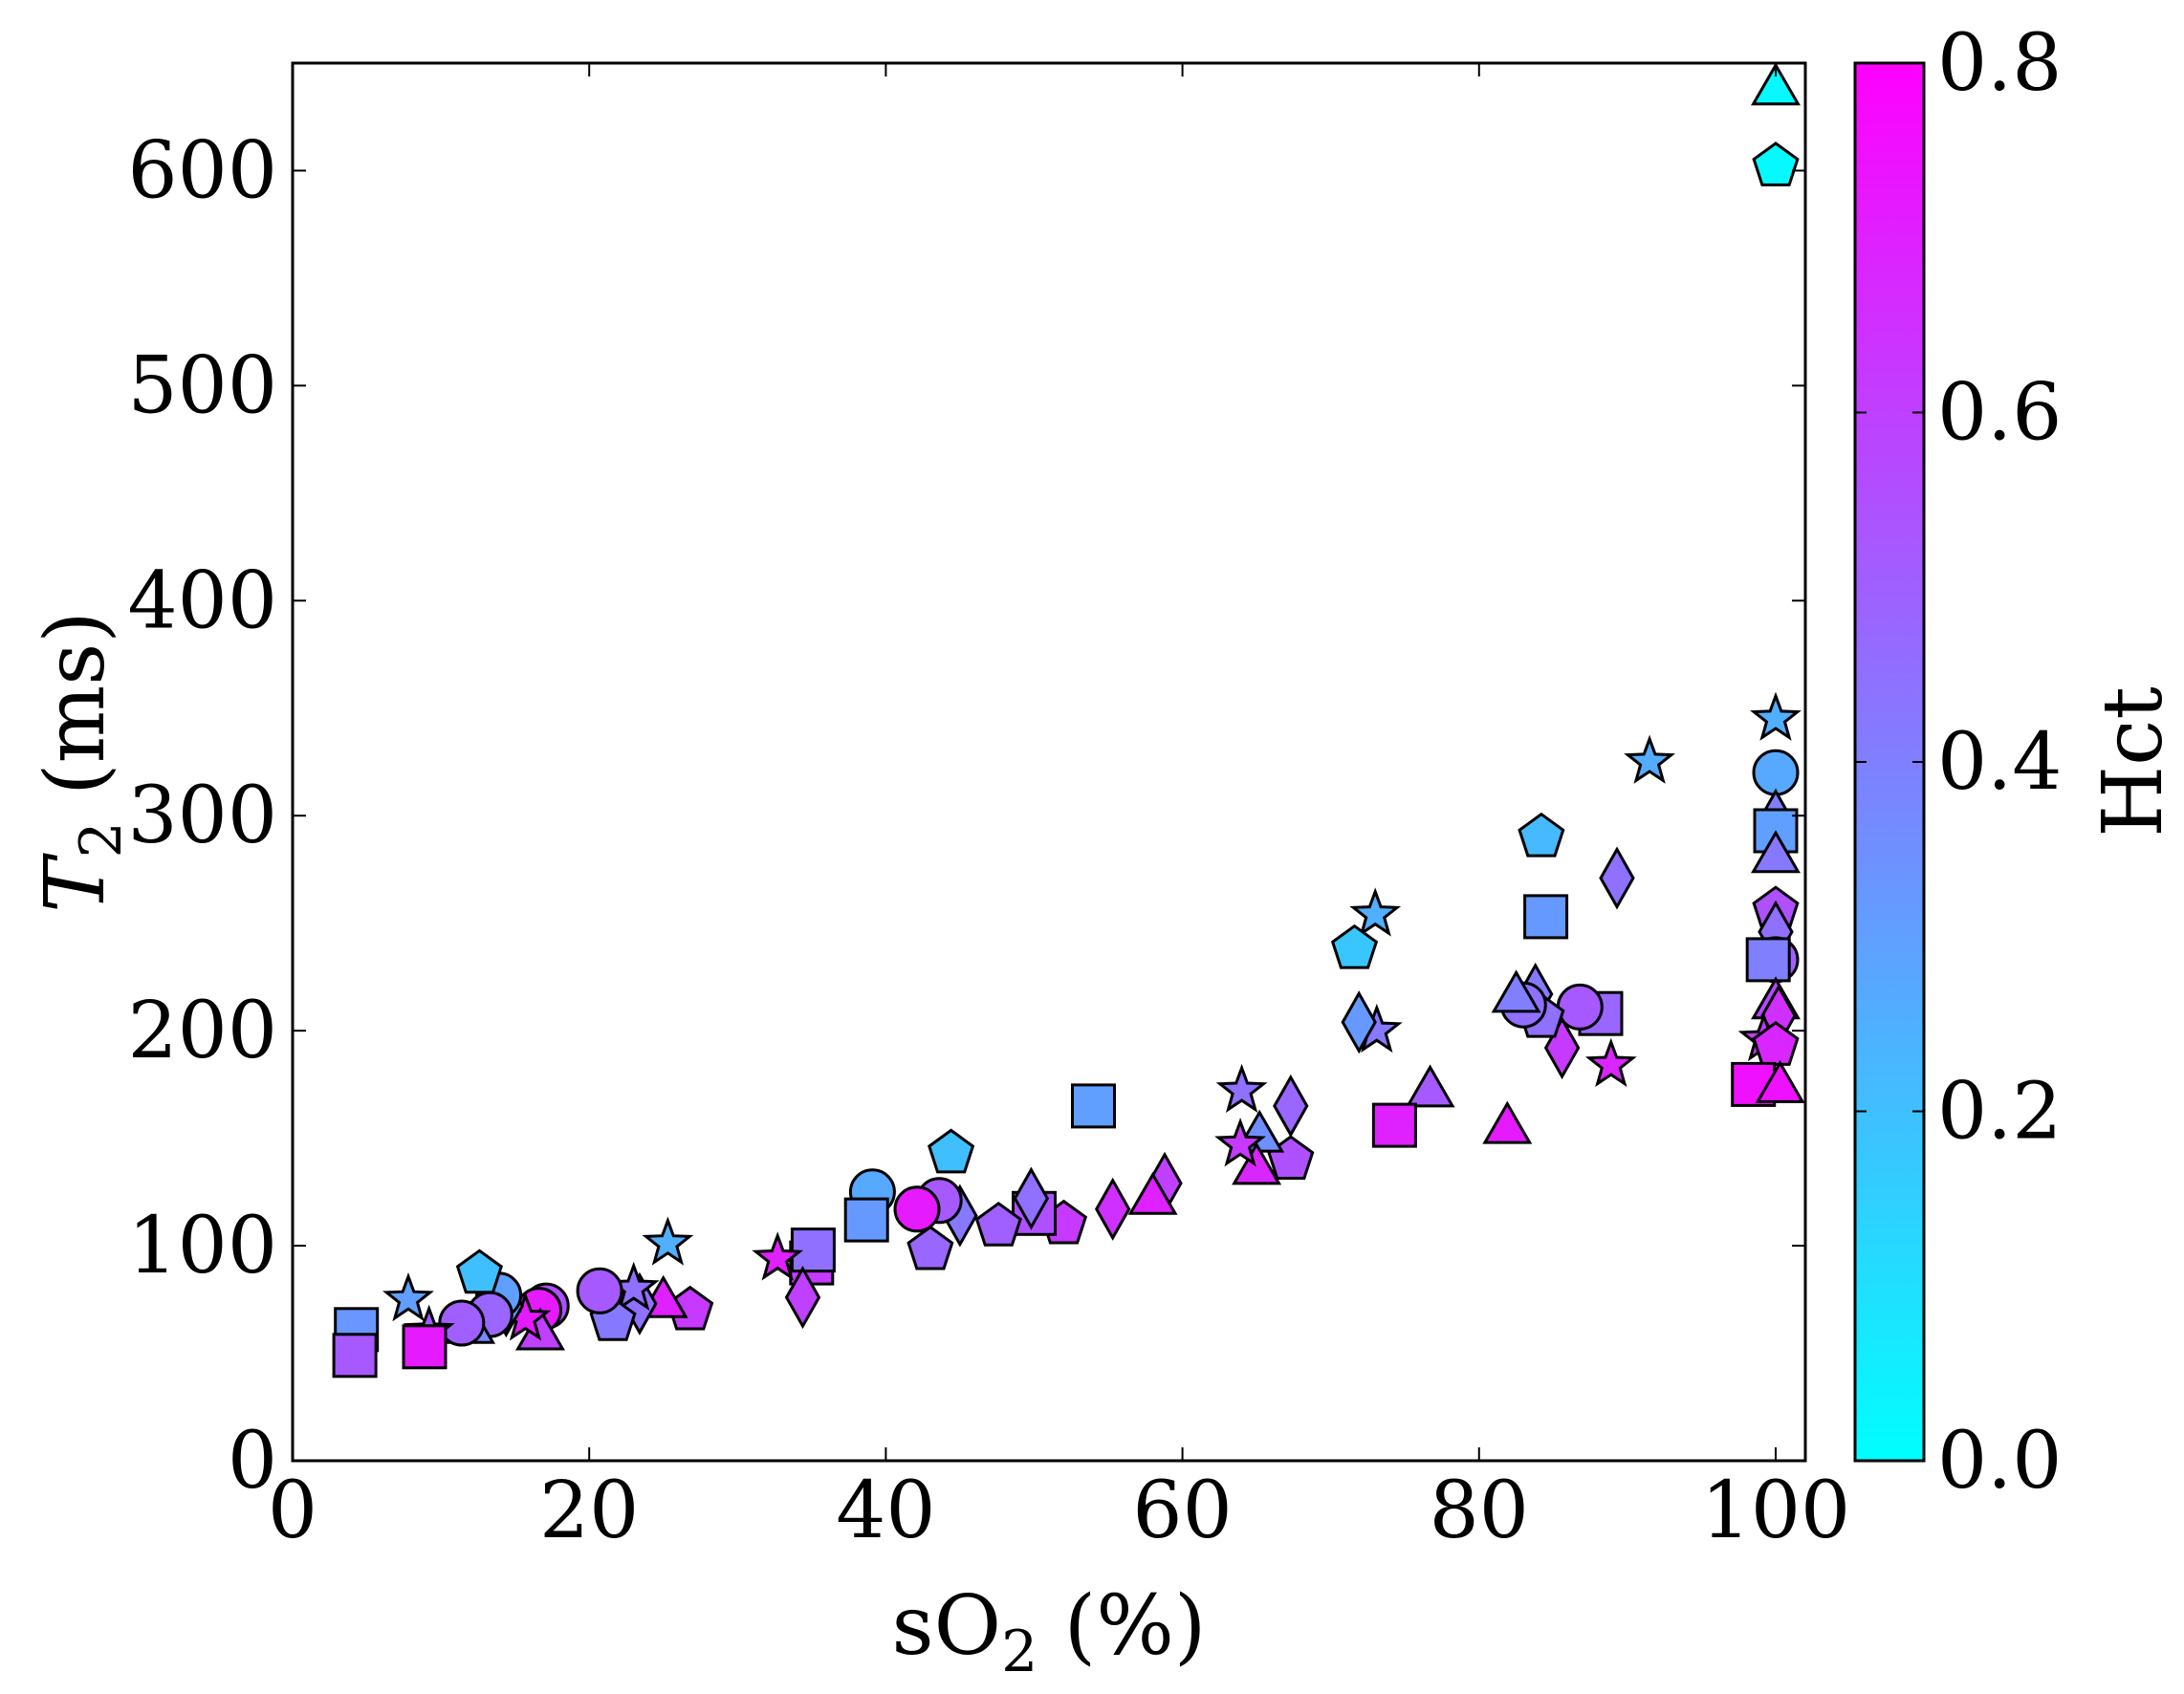 The width and height of the screenshot is (2184, 1694). I want to click on colorbar: 0.0 0.2 0.4 0.6 0.8 Hct, so click(2017, 762).